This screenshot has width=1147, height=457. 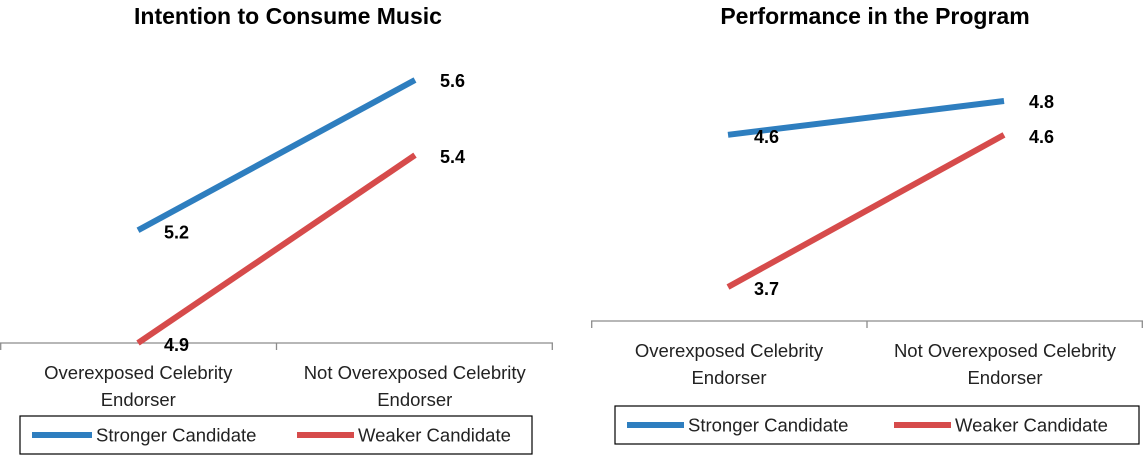 I want to click on data-label: 3.7, so click(x=766, y=289).